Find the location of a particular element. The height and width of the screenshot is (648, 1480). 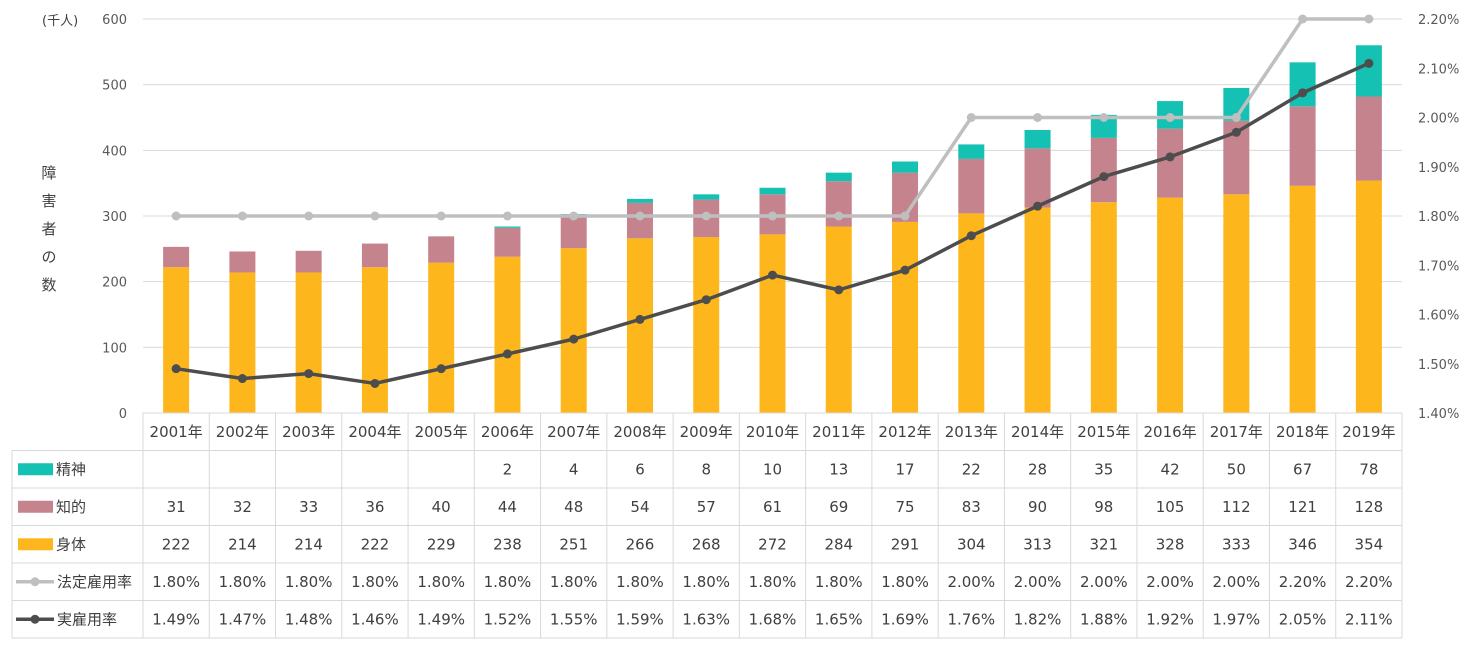

y-tick-label: 400 is located at coordinates (114, 151).